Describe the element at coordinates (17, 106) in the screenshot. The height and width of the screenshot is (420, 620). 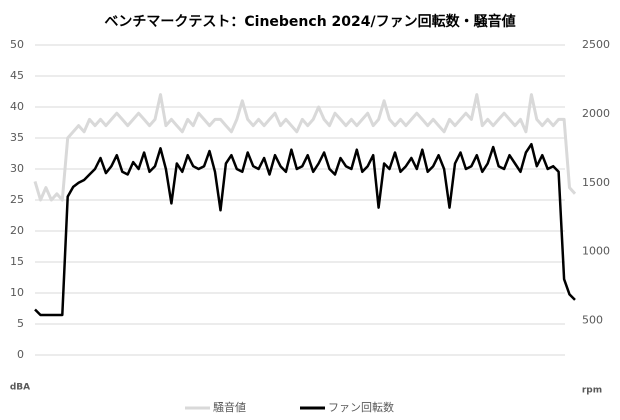
I see `y-tick-label: 40` at that location.